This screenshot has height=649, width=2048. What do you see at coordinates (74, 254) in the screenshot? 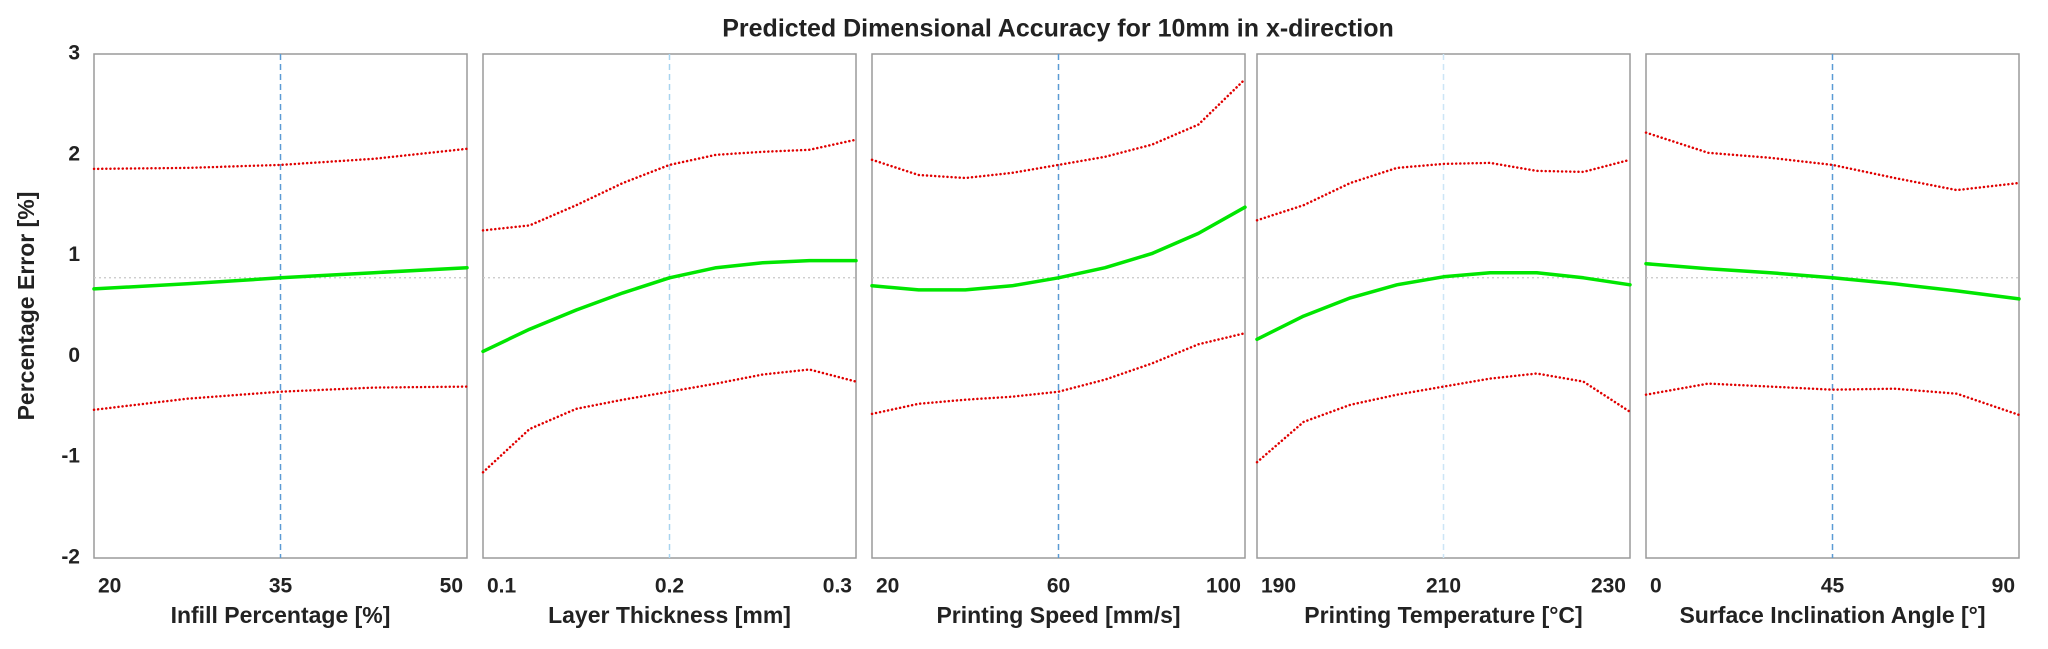
I see `y-tick-label: 1` at bounding box center [74, 254].